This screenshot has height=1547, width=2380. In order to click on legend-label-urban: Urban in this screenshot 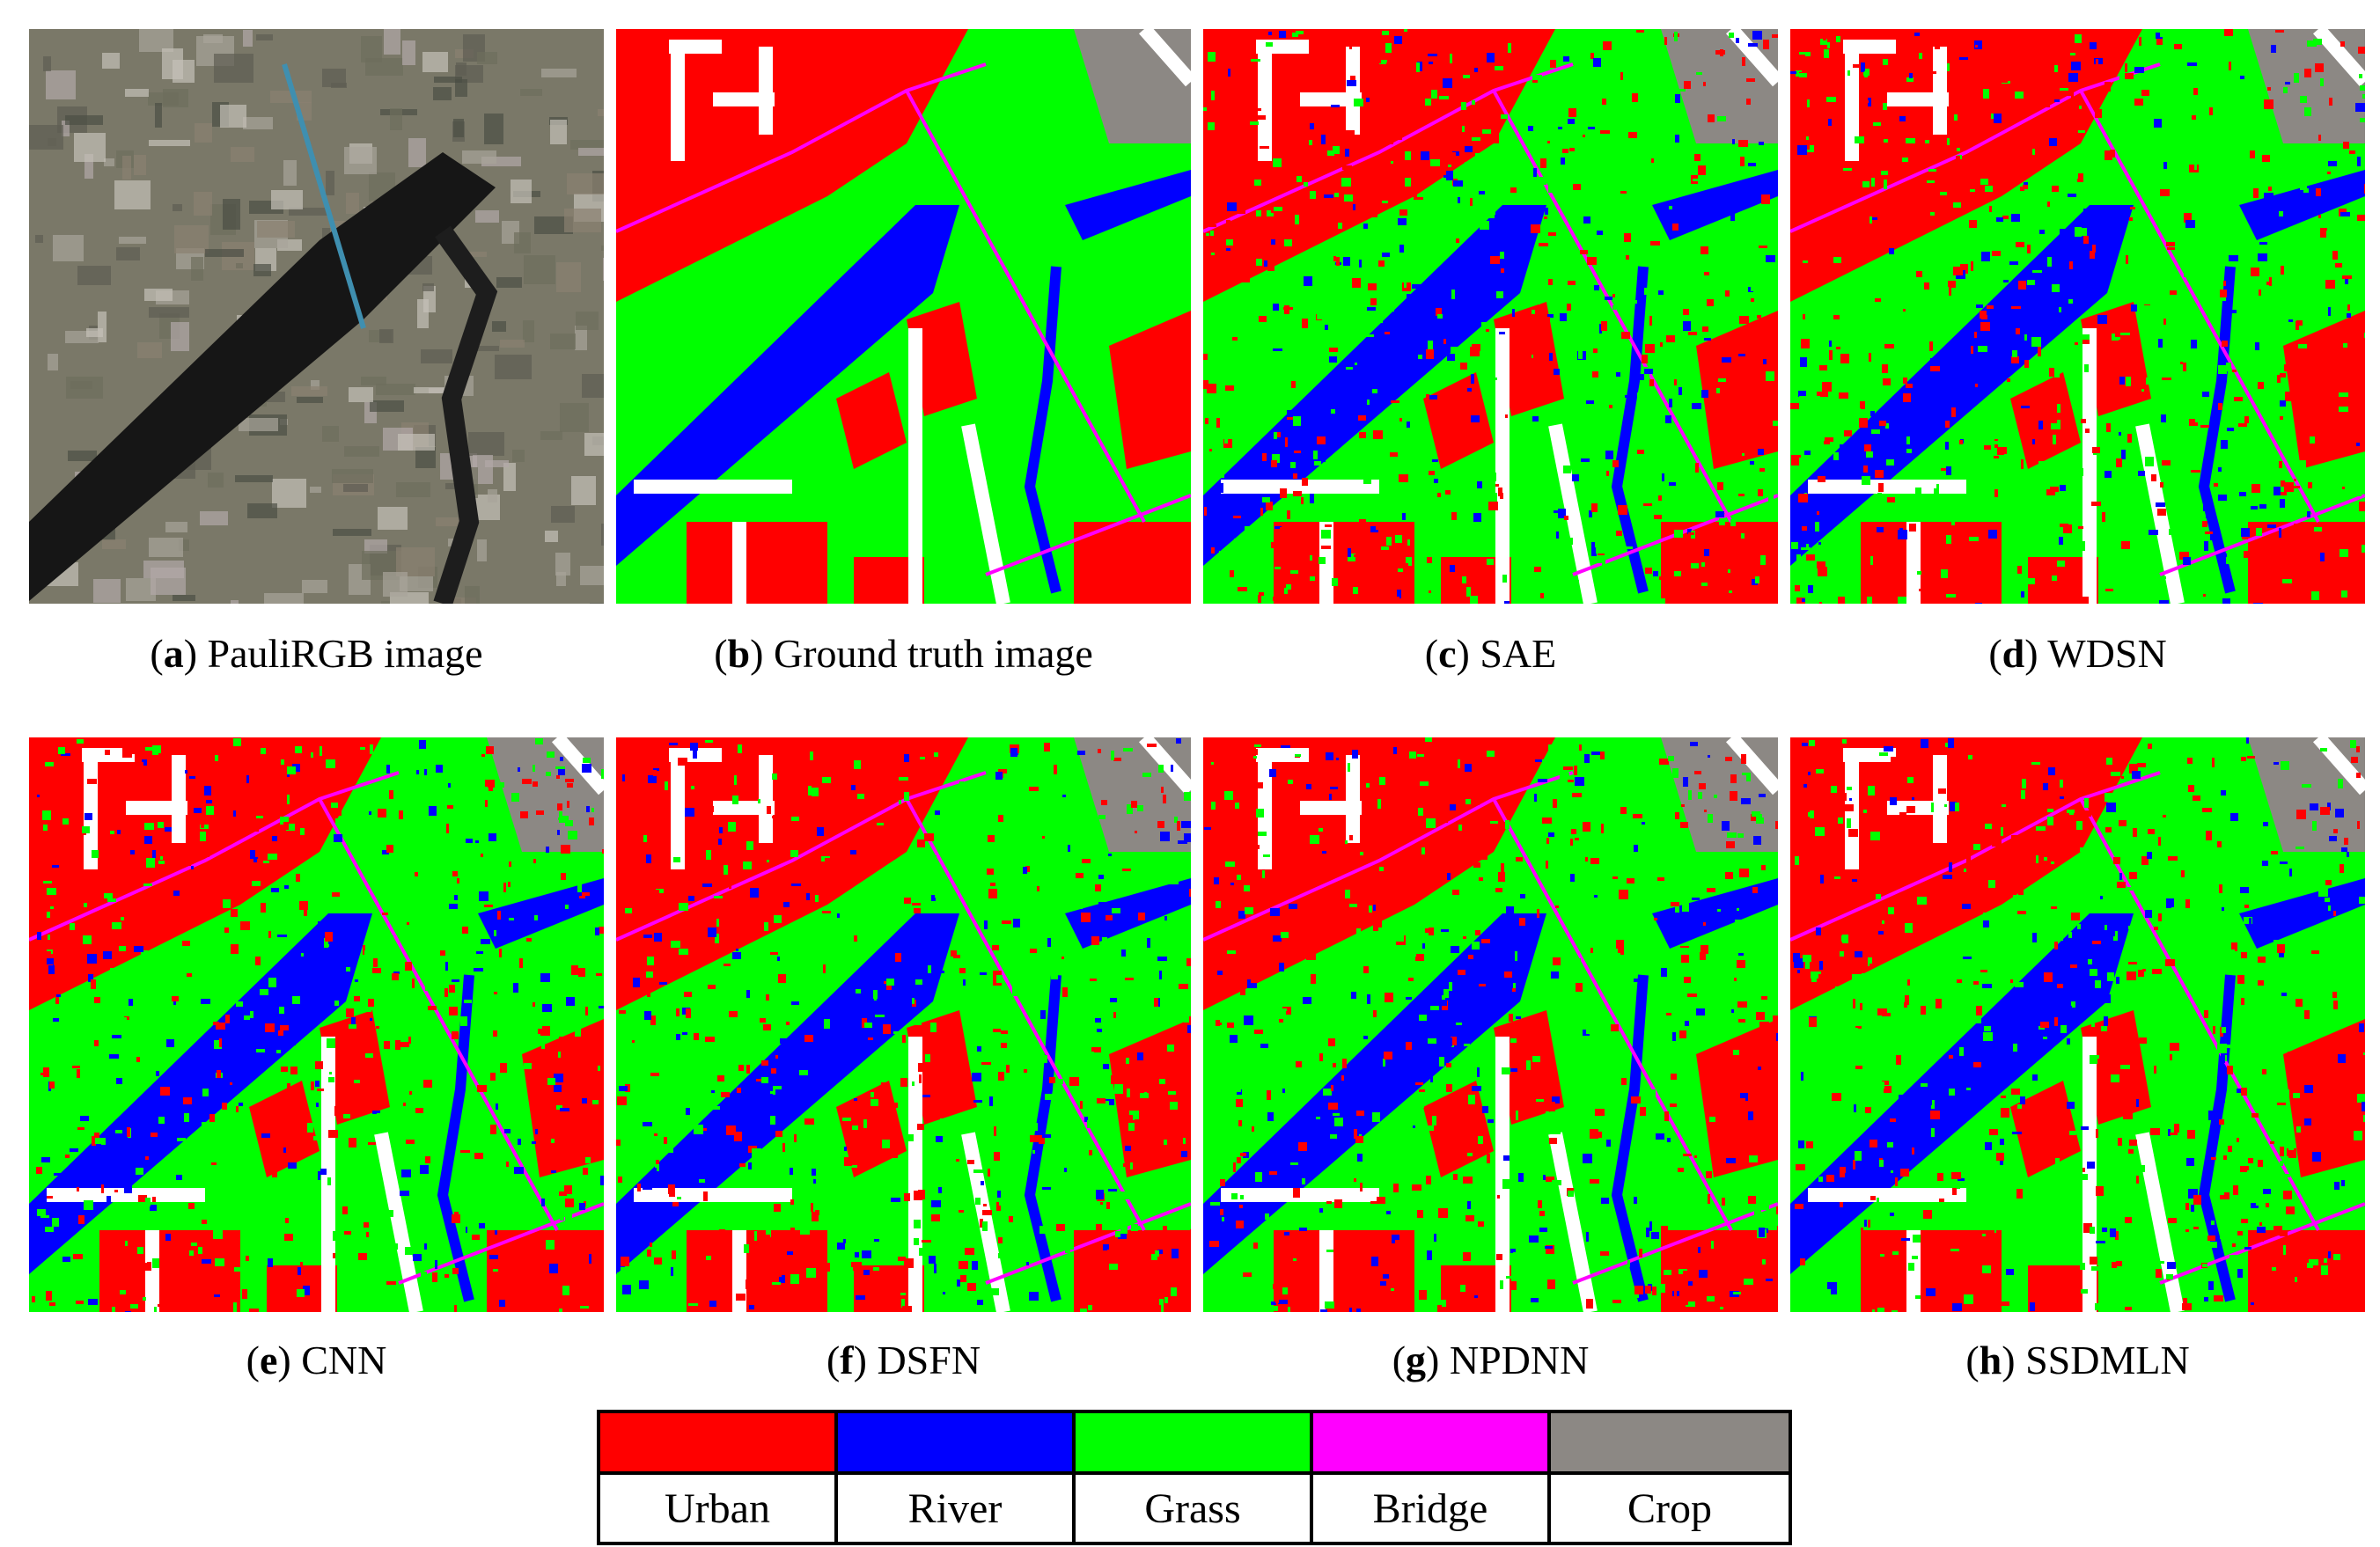, I will do `click(719, 1508)`.